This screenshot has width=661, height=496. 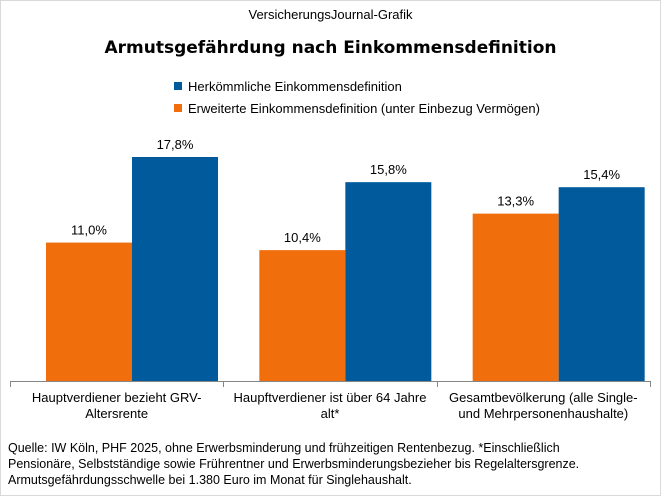 I want to click on category-label: alt*, so click(x=330, y=413).